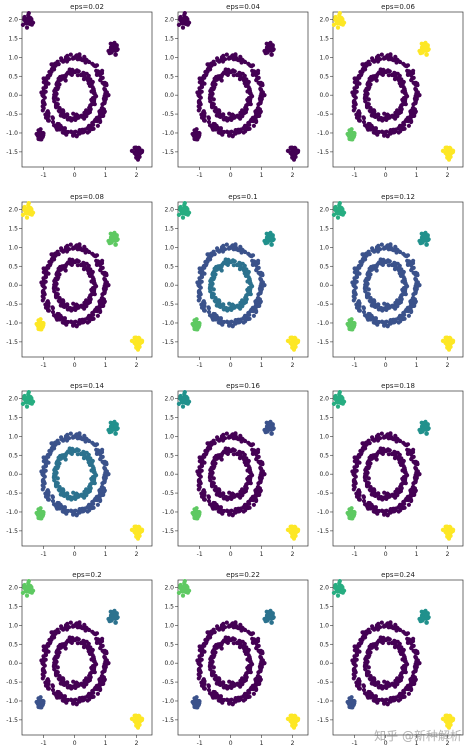  I want to click on y-tick-label: 0.0, so click(169, 285).